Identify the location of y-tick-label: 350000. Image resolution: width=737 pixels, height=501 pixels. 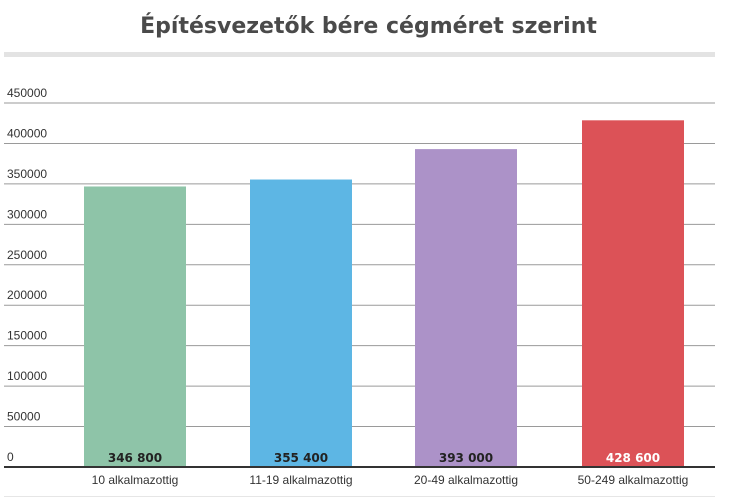
(27, 174).